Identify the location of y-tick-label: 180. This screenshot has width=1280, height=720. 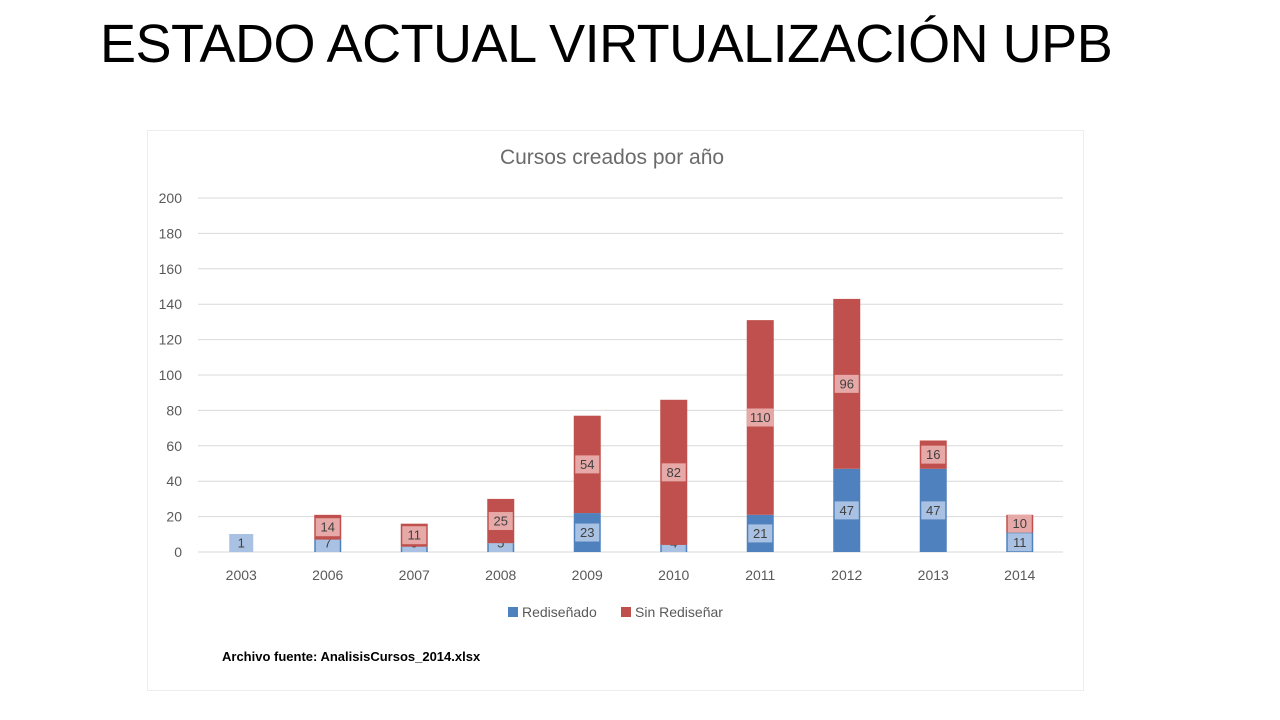
(171, 233).